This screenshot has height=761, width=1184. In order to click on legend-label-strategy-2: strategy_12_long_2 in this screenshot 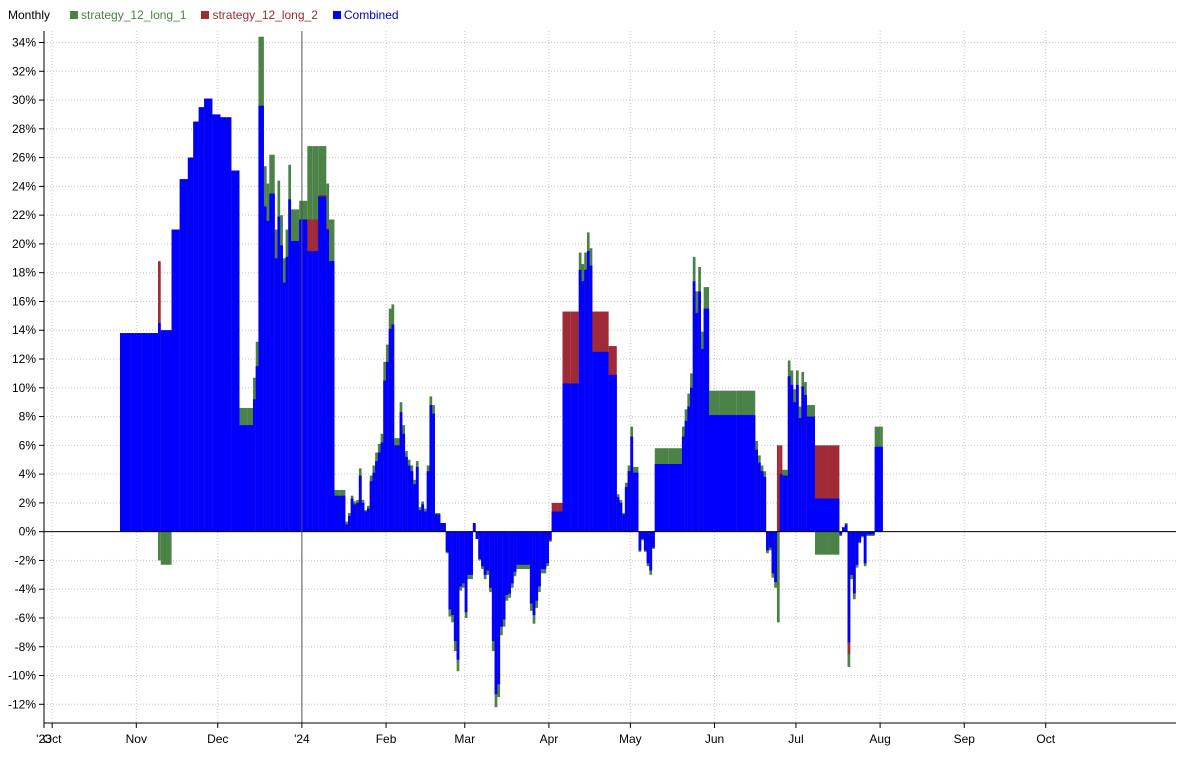, I will do `click(265, 15)`.